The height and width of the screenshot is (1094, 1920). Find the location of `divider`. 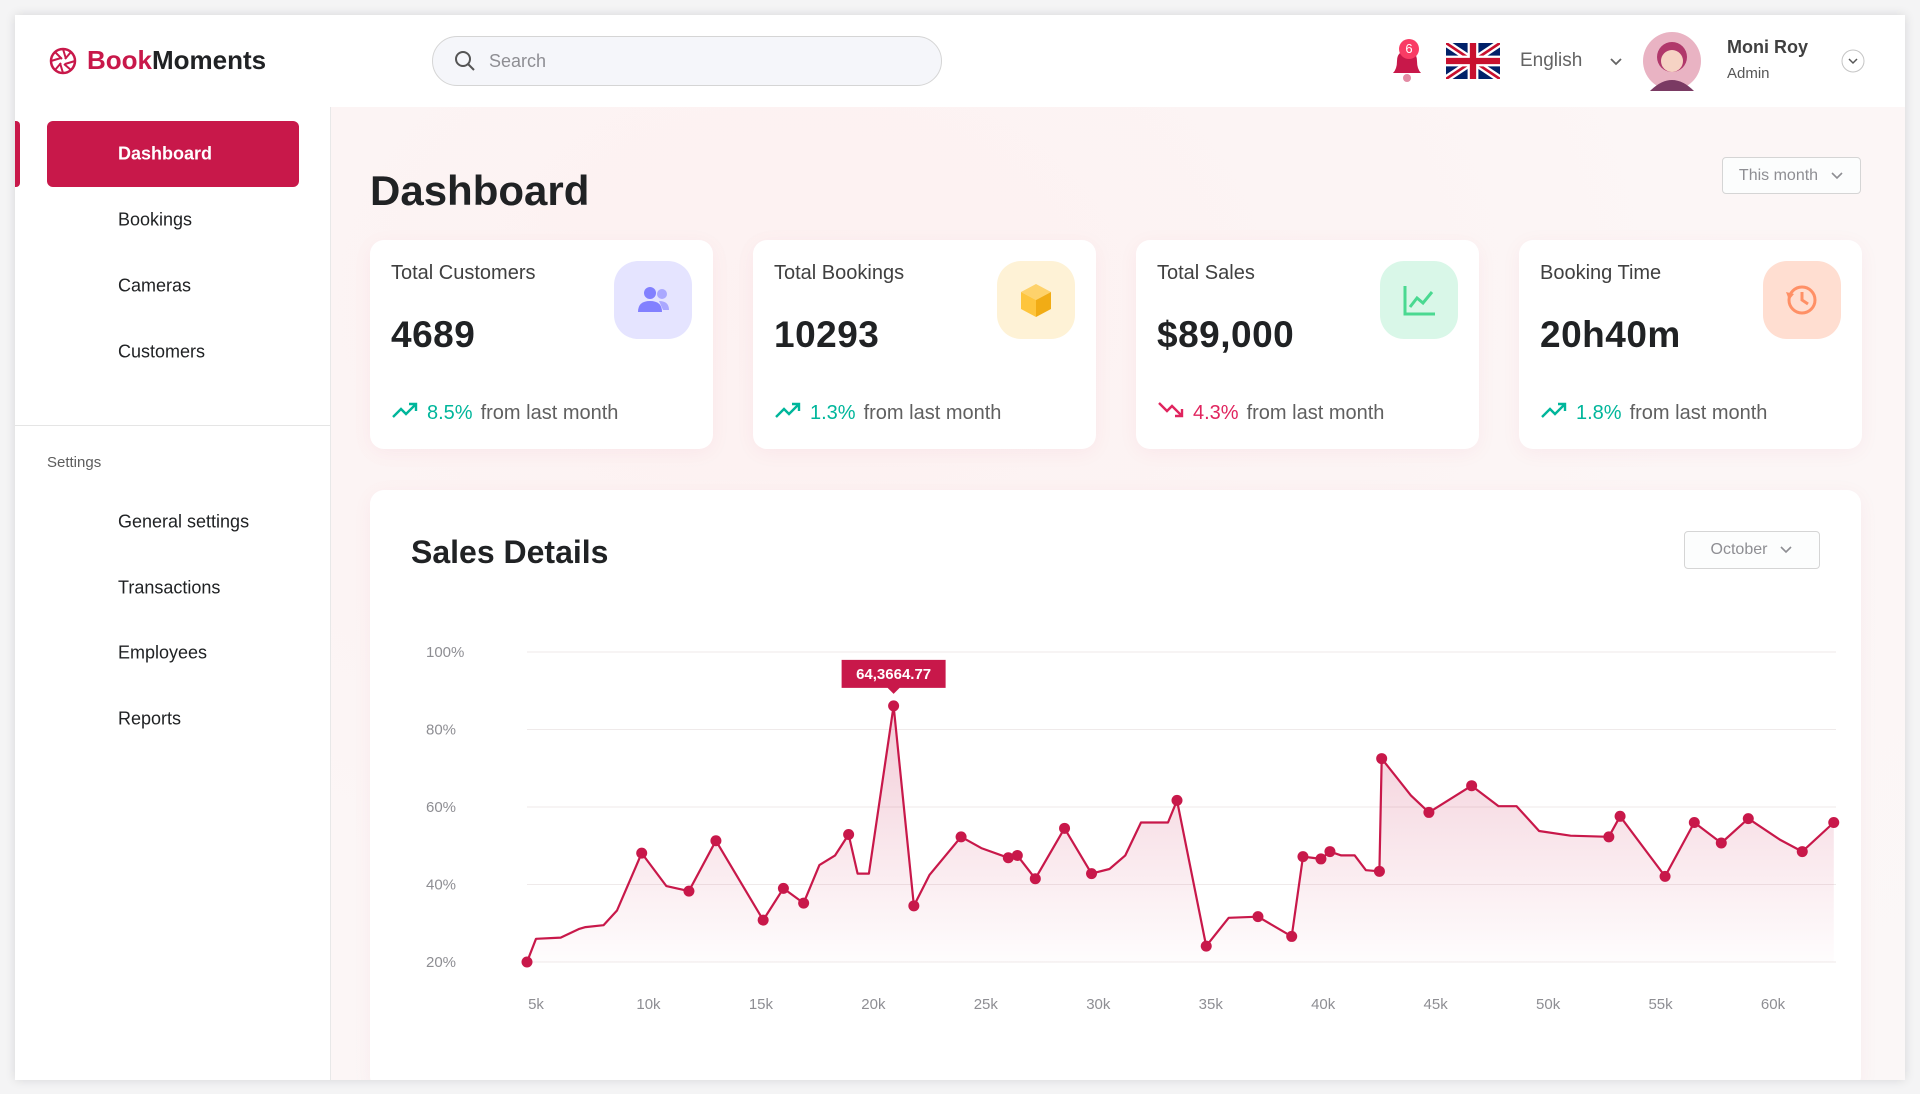

divider is located at coordinates (172, 425).